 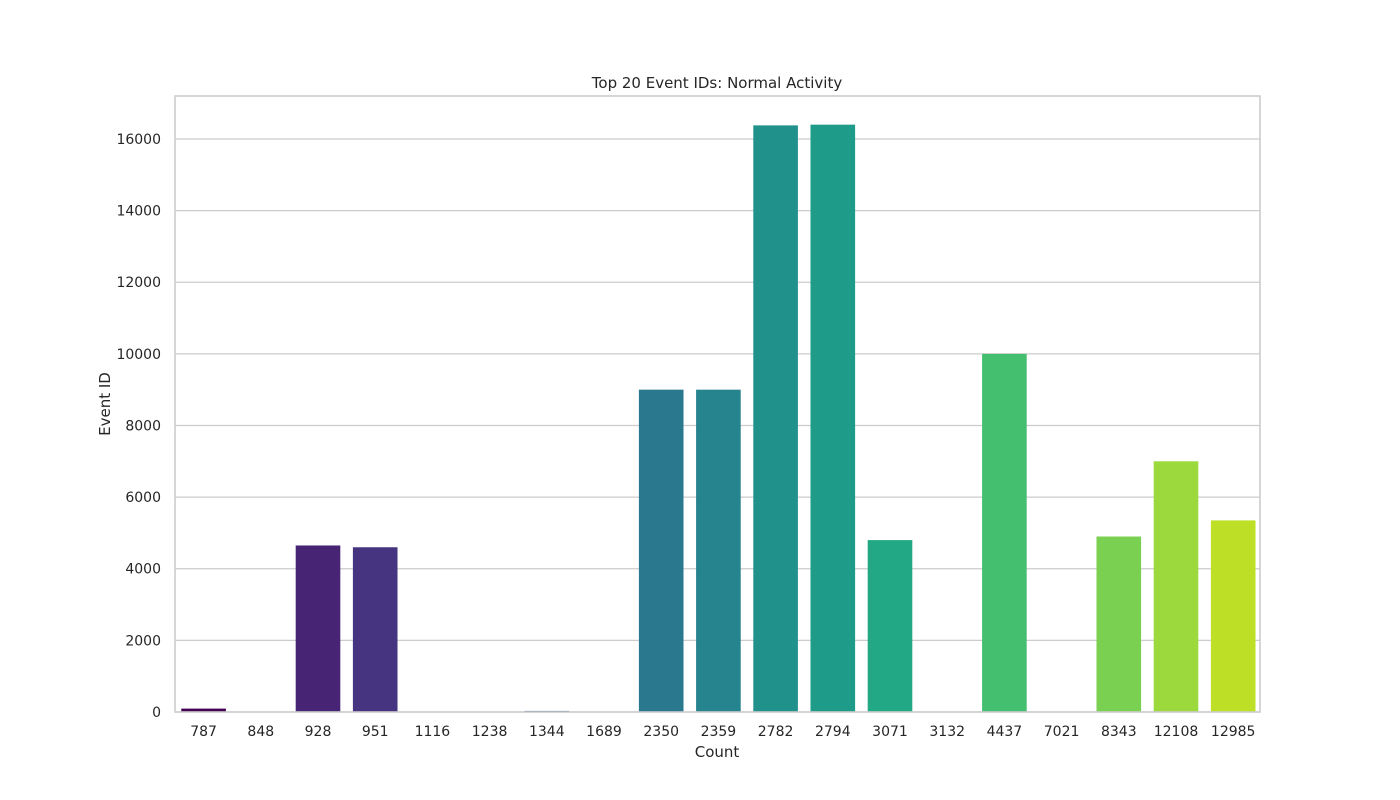 What do you see at coordinates (490, 732) in the screenshot?
I see `x-tick-label: 1238` at bounding box center [490, 732].